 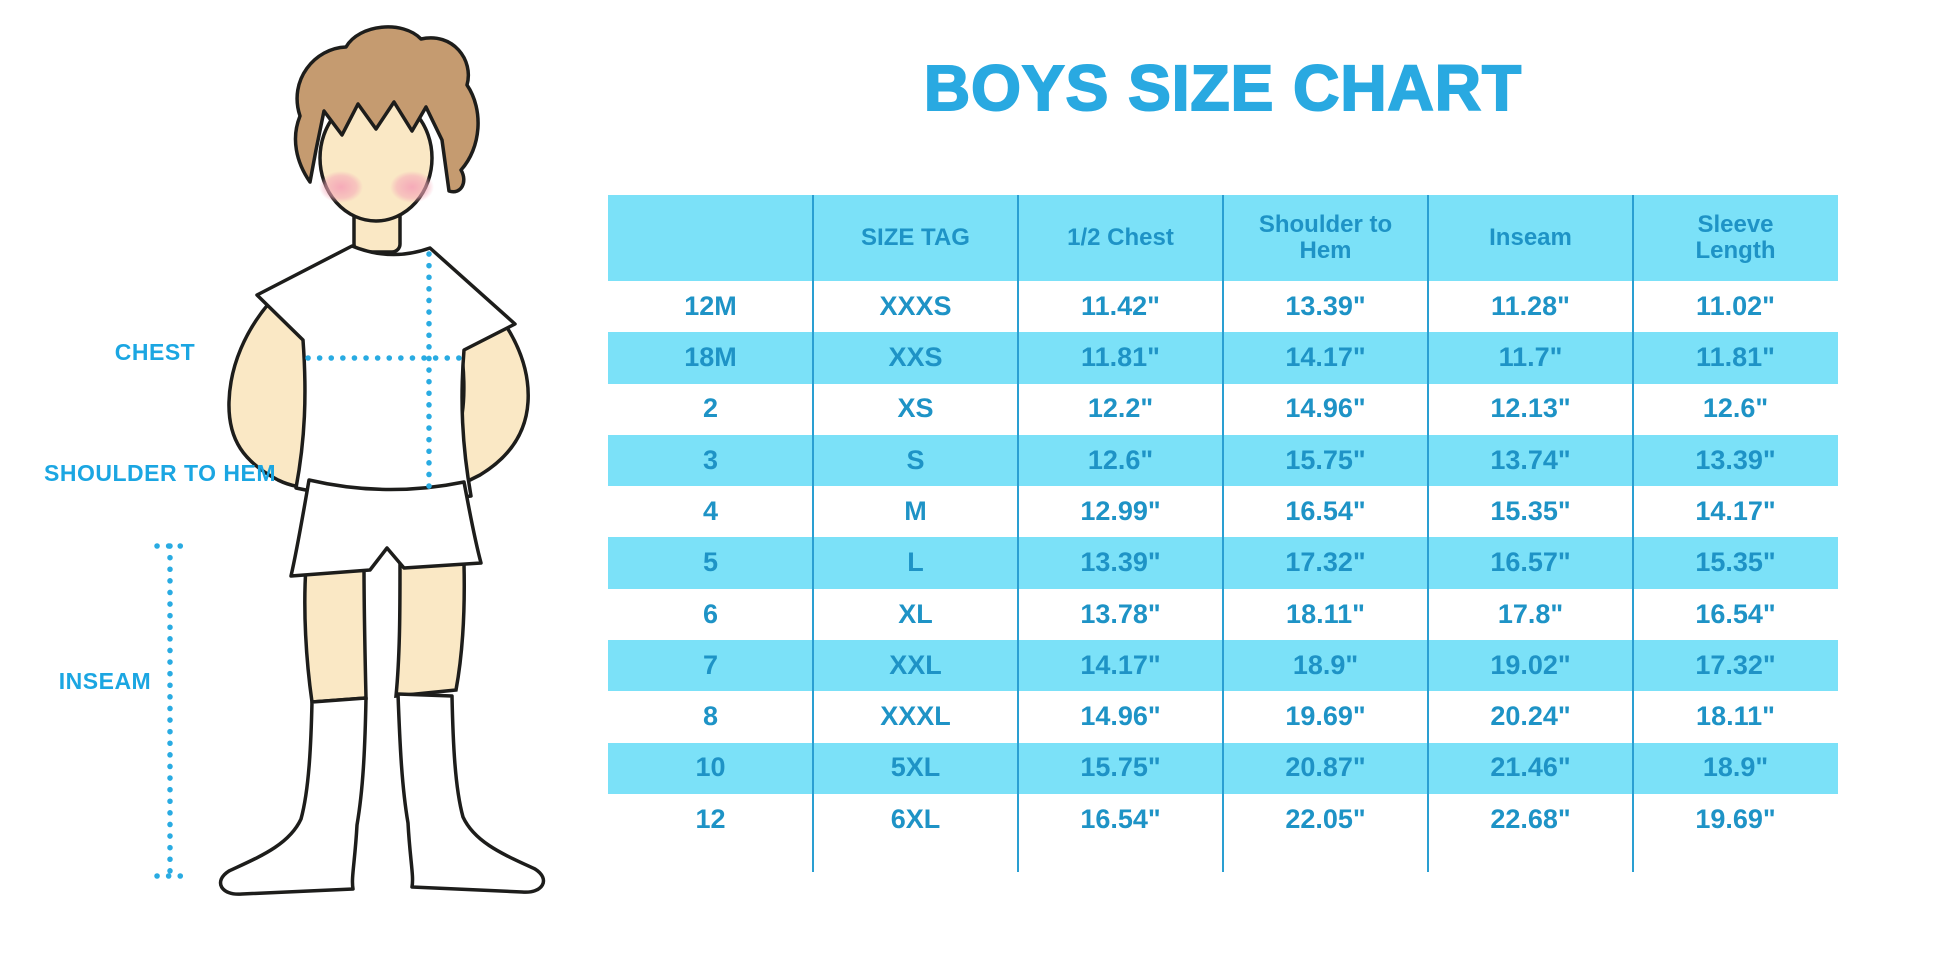 What do you see at coordinates (710, 357) in the screenshot?
I see `size-cell: 18M` at bounding box center [710, 357].